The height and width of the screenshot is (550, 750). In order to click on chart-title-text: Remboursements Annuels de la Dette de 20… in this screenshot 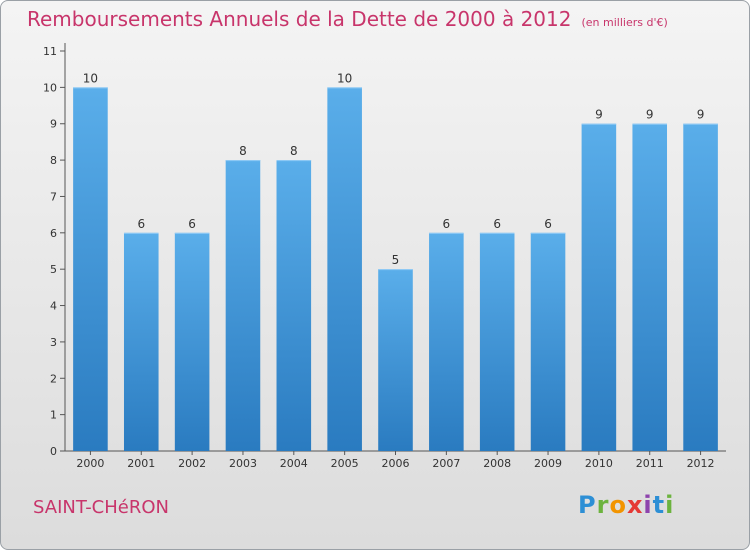, I will do `click(299, 19)`.